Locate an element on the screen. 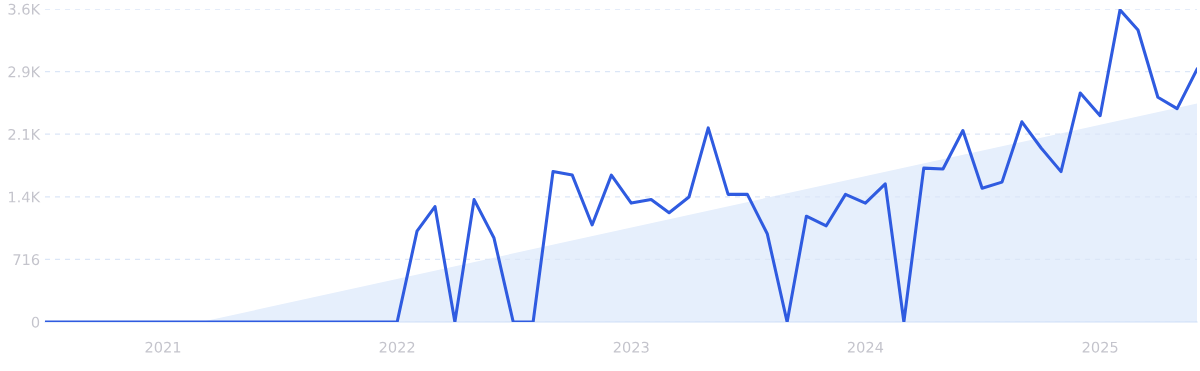 Image resolution: width=1200 pixels, height=371 pixels. x-tick-label: 2023 is located at coordinates (631, 347).